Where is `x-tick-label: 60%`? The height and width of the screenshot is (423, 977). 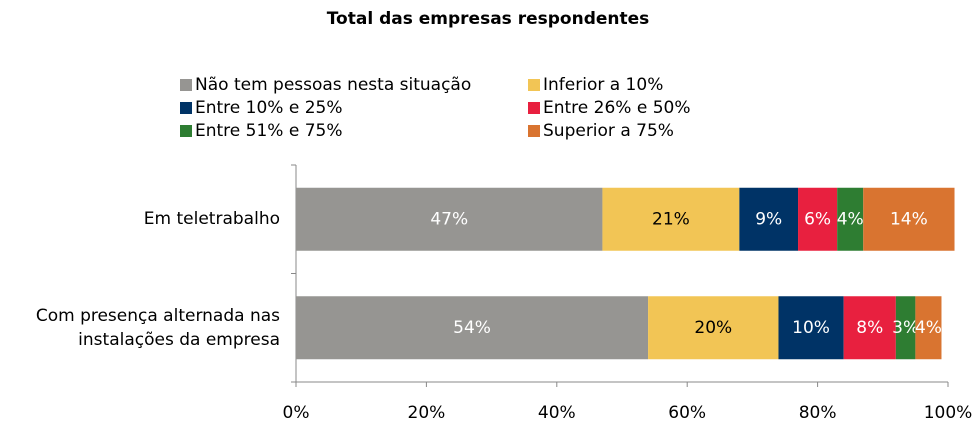
x-tick-label: 60% is located at coordinates (687, 413).